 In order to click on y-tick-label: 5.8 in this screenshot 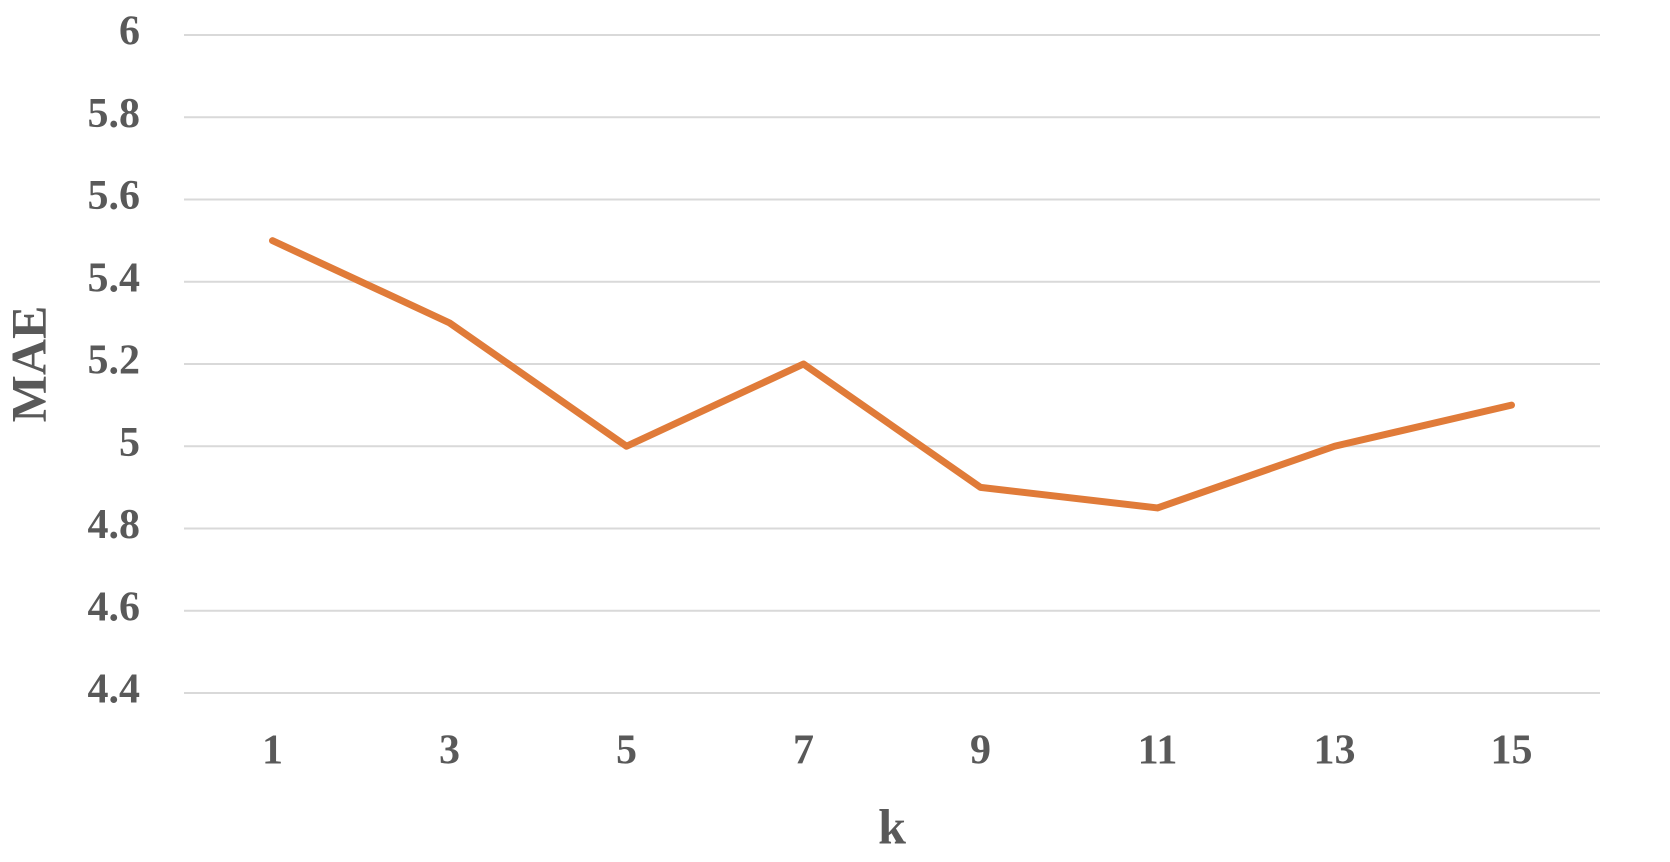, I will do `click(114, 114)`.